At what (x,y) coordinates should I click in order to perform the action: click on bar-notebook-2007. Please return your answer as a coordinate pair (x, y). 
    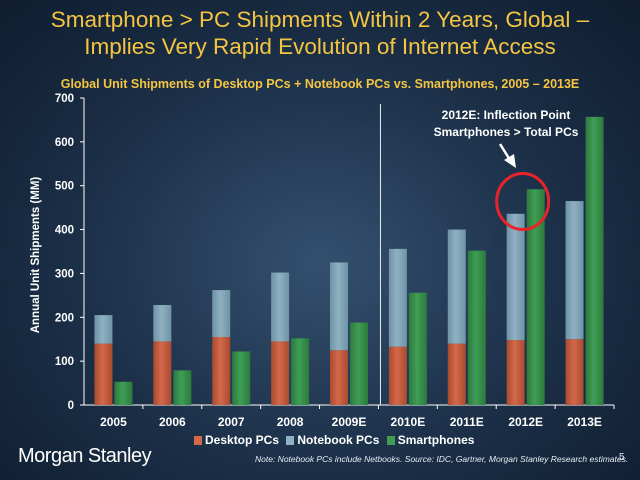
    Looking at the image, I should click on (221, 314).